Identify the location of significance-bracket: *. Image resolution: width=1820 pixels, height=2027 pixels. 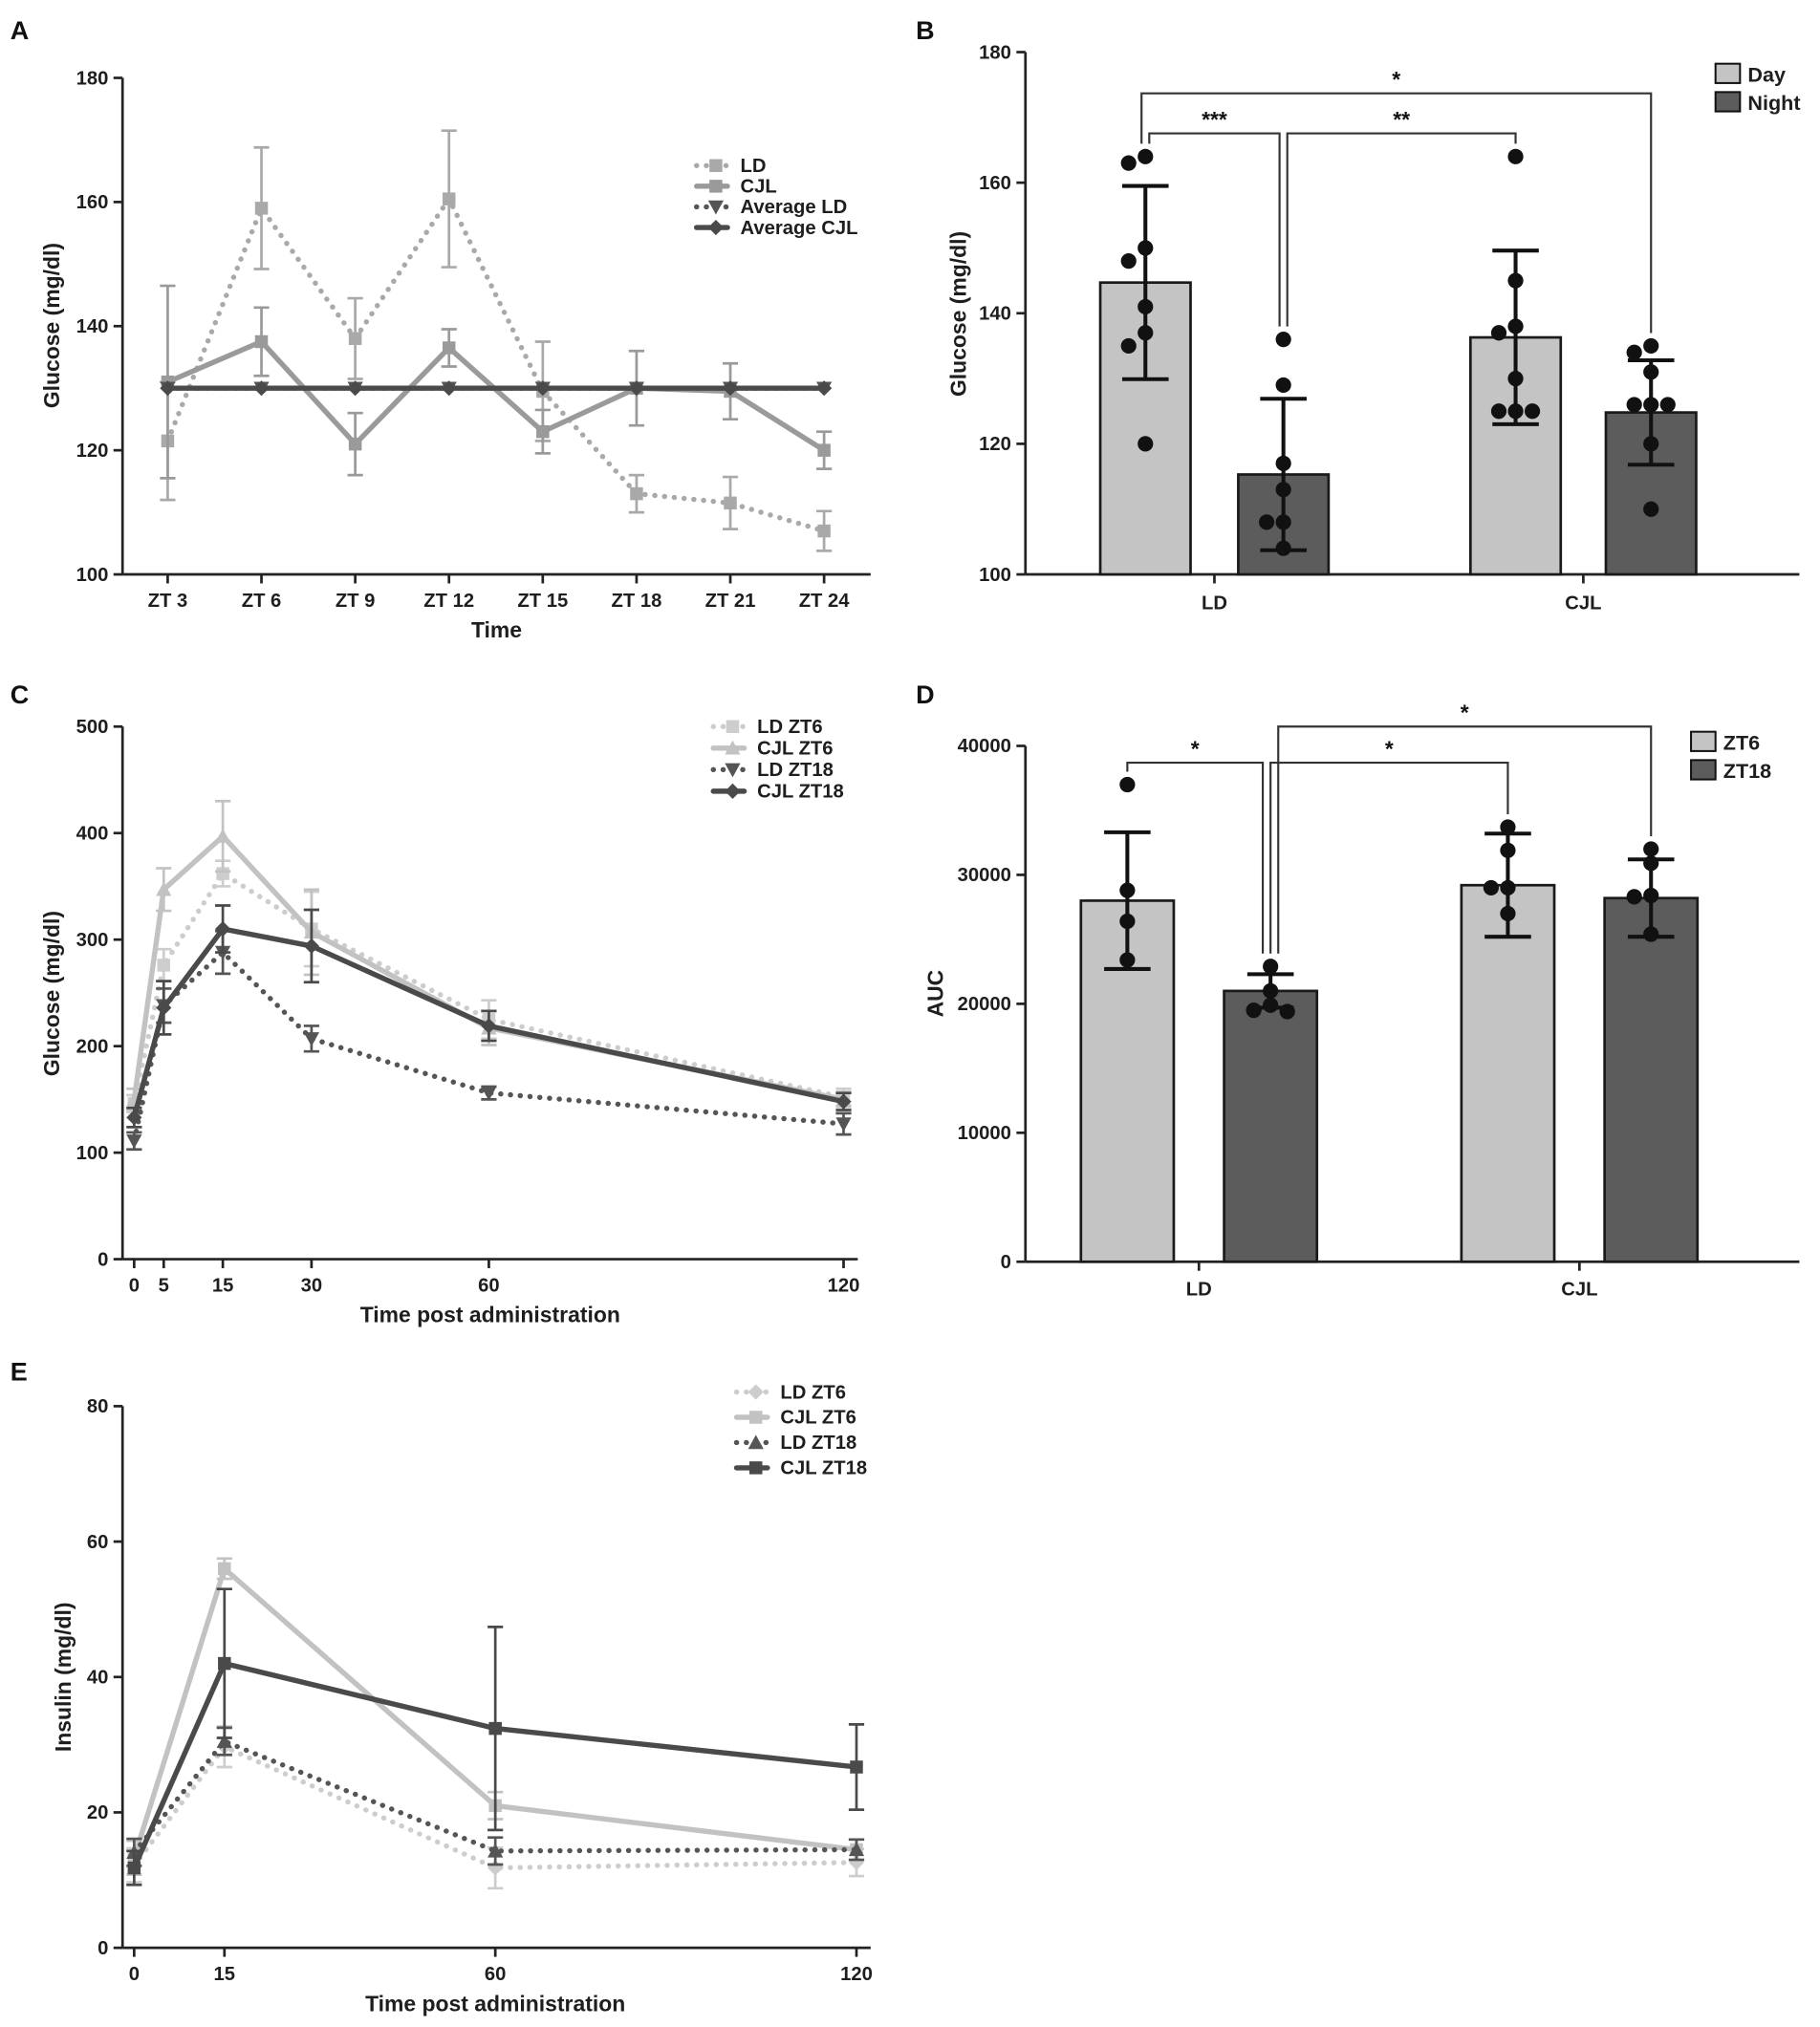
(1396, 200).